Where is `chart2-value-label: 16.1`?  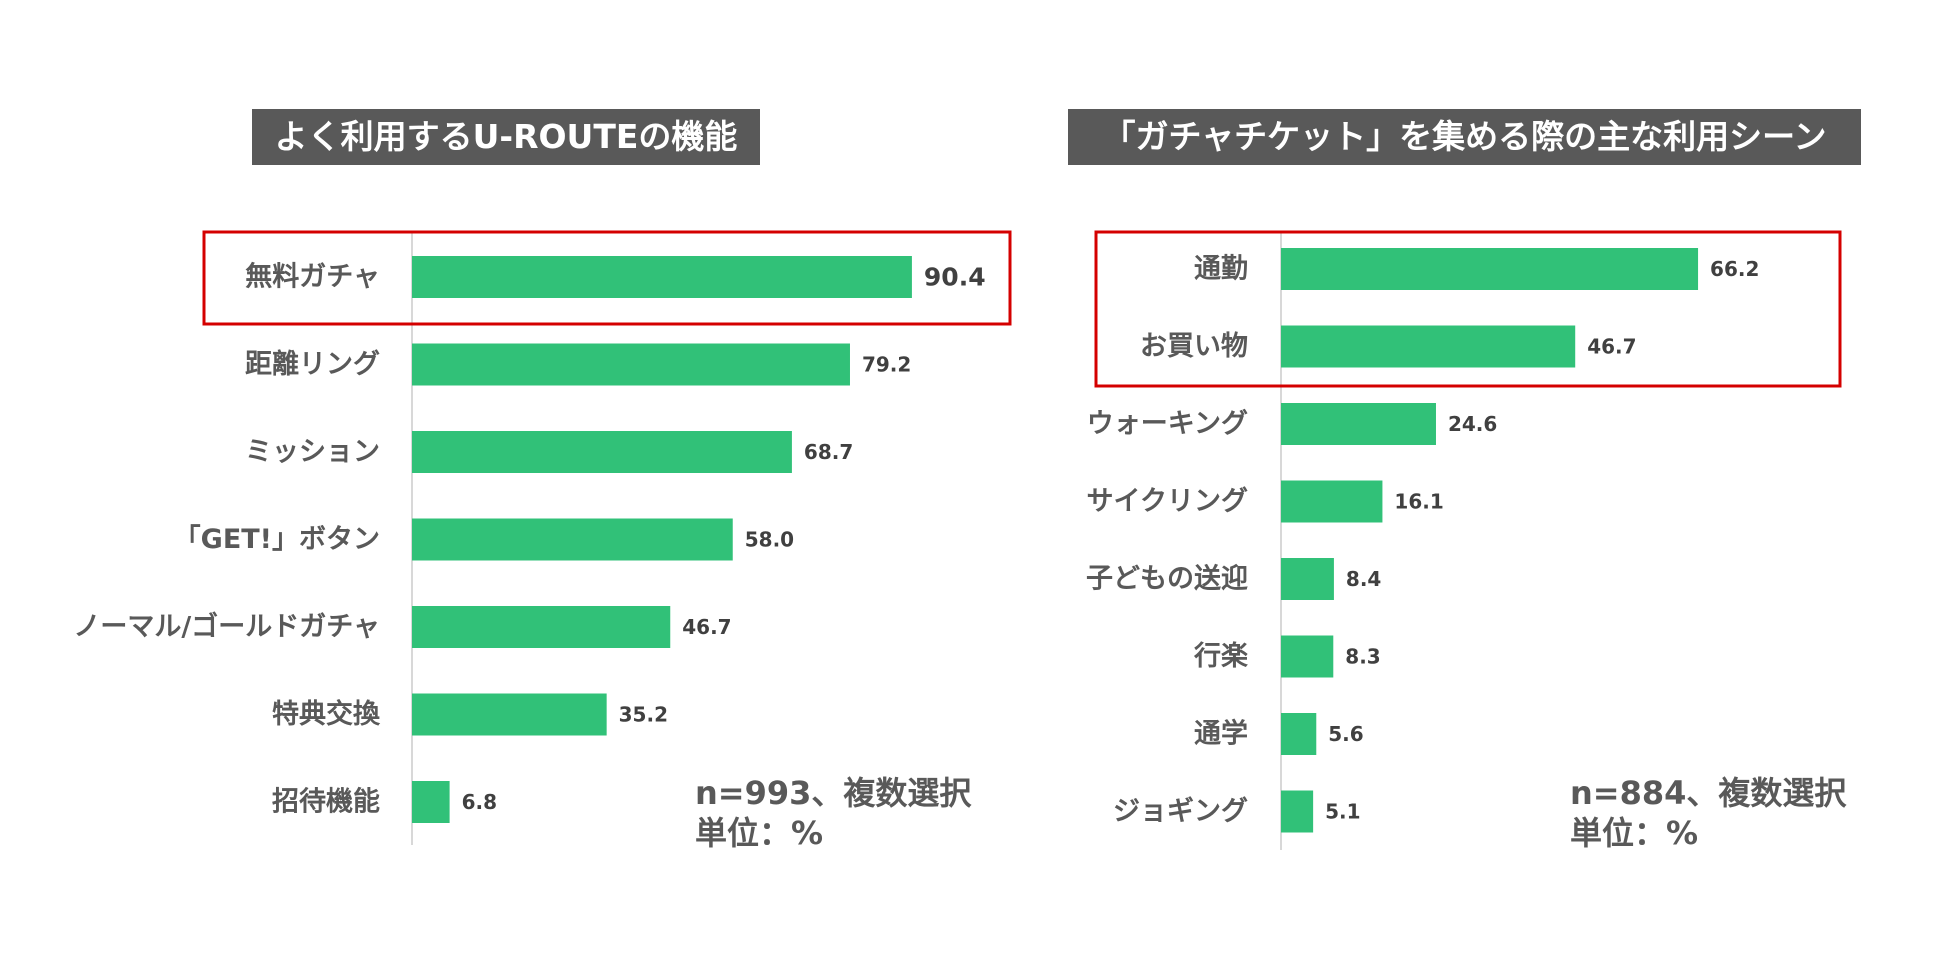 chart2-value-label: 16.1 is located at coordinates (1418, 502).